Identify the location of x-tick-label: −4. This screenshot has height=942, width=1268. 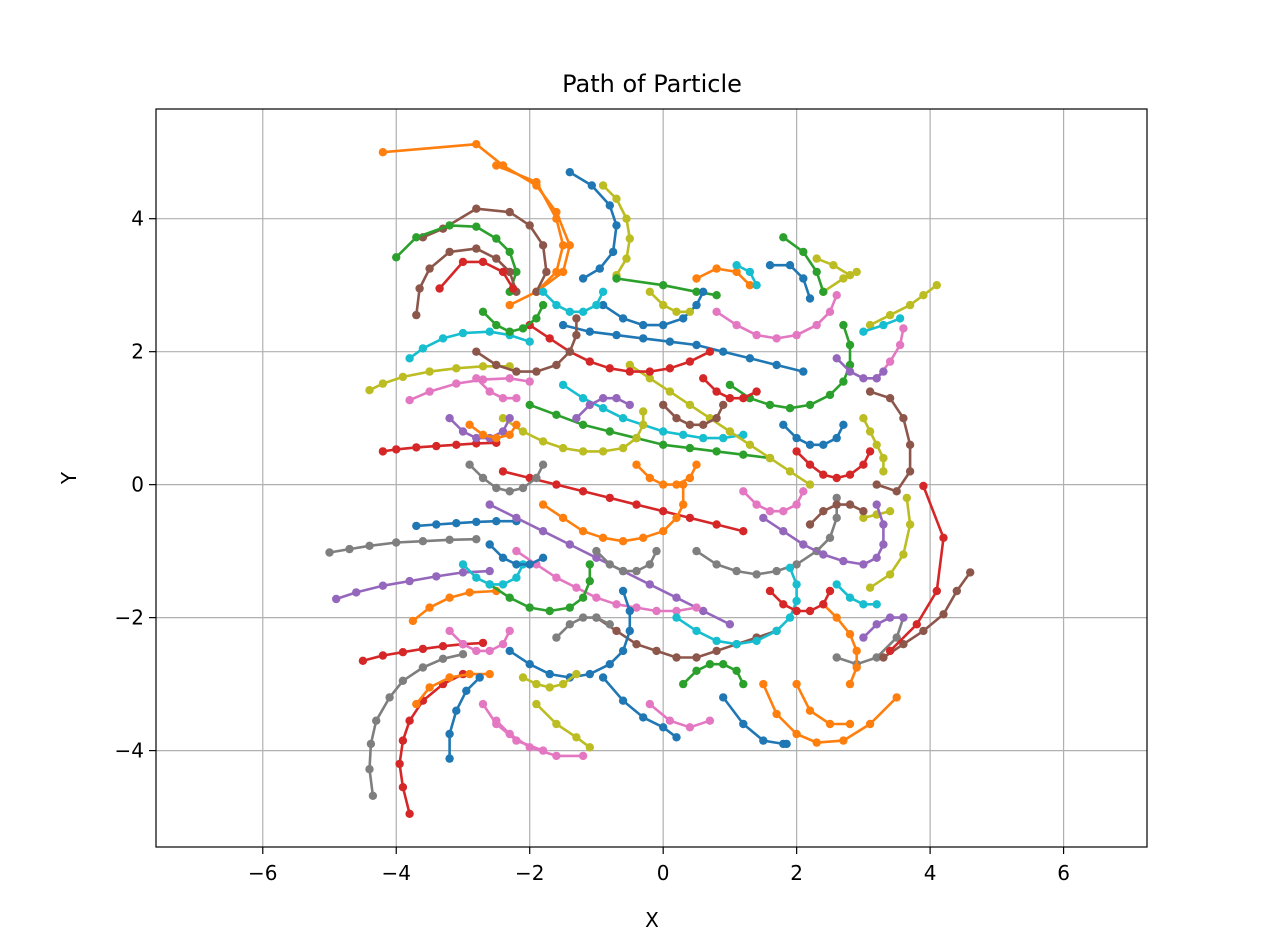
(396, 873).